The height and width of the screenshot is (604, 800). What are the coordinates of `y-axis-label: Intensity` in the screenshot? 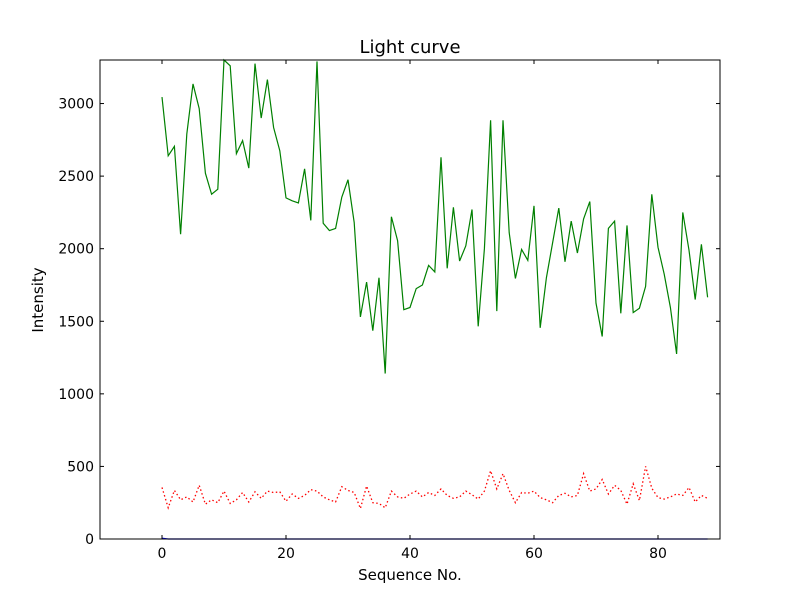 It's located at (38, 299).